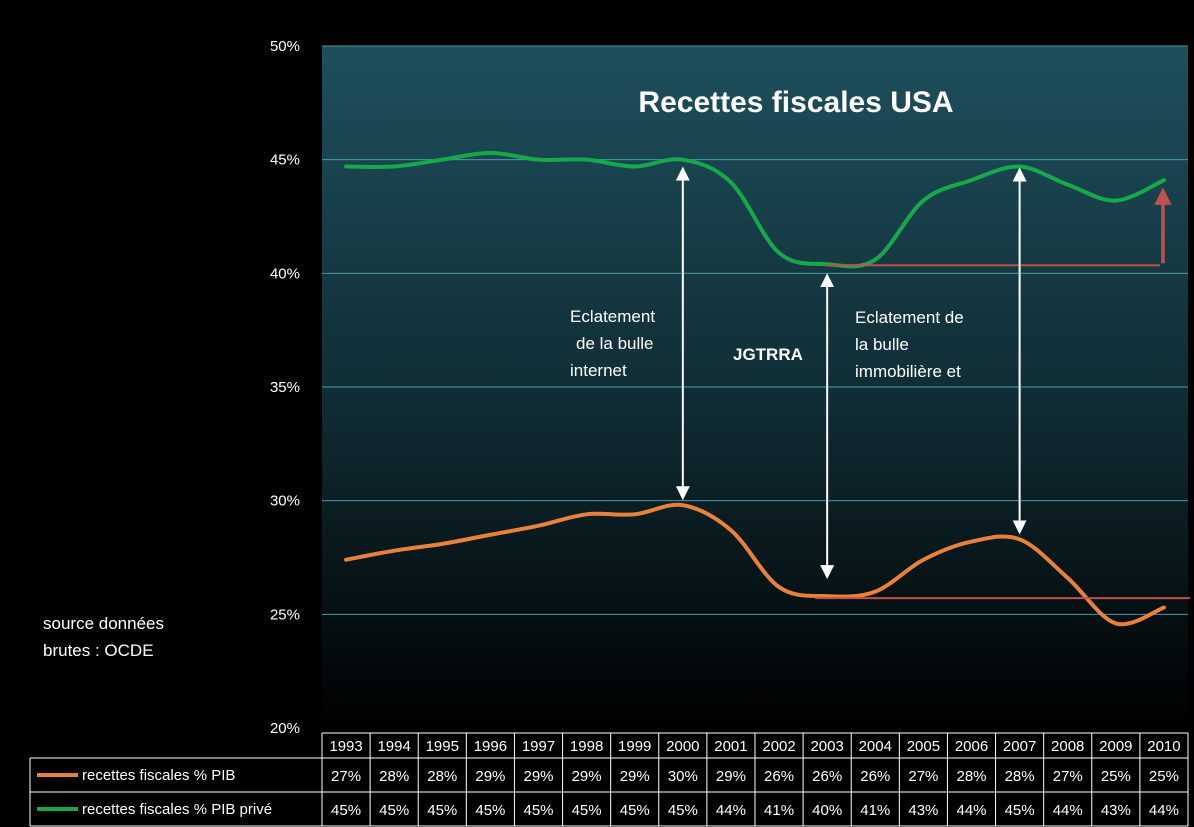  Describe the element at coordinates (851, 373) in the screenshot. I see `annotation-arrows` at that location.